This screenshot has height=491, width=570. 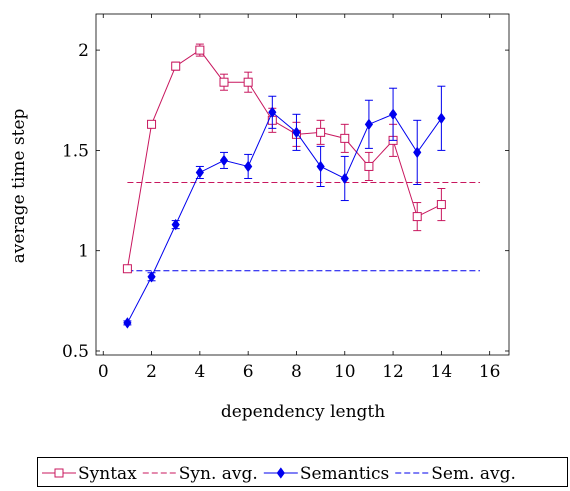 What do you see at coordinates (107, 474) in the screenshot?
I see `legend-label: Syntax` at bounding box center [107, 474].